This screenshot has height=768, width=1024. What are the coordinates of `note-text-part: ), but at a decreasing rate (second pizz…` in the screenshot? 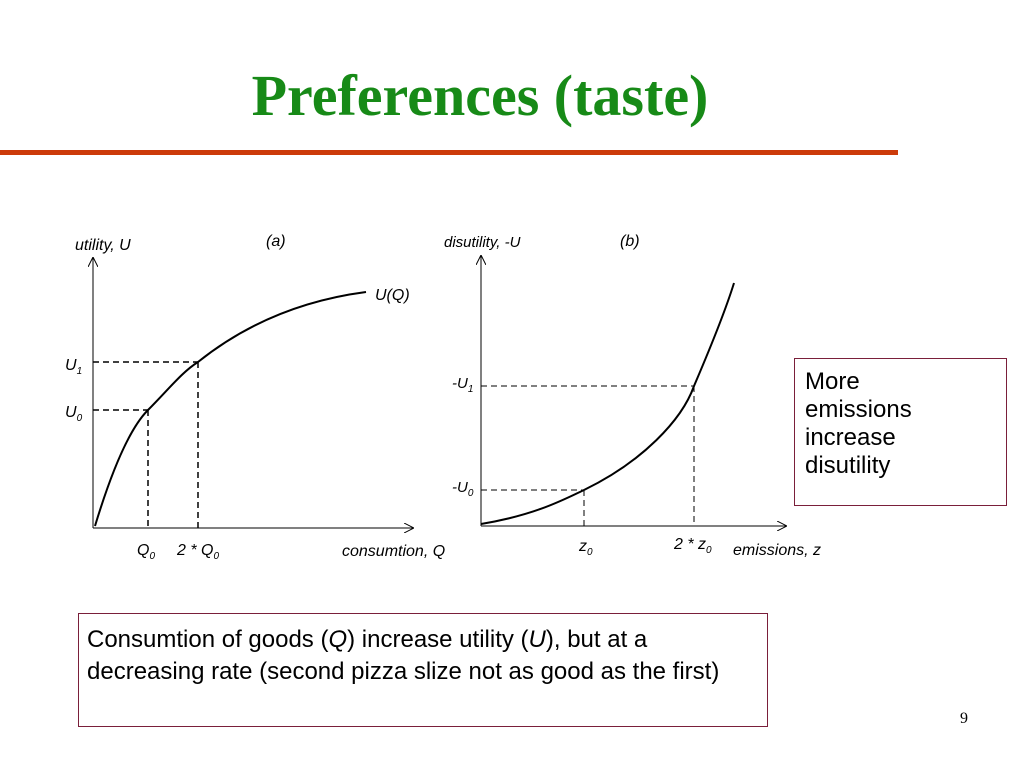 It's located at (403, 655).